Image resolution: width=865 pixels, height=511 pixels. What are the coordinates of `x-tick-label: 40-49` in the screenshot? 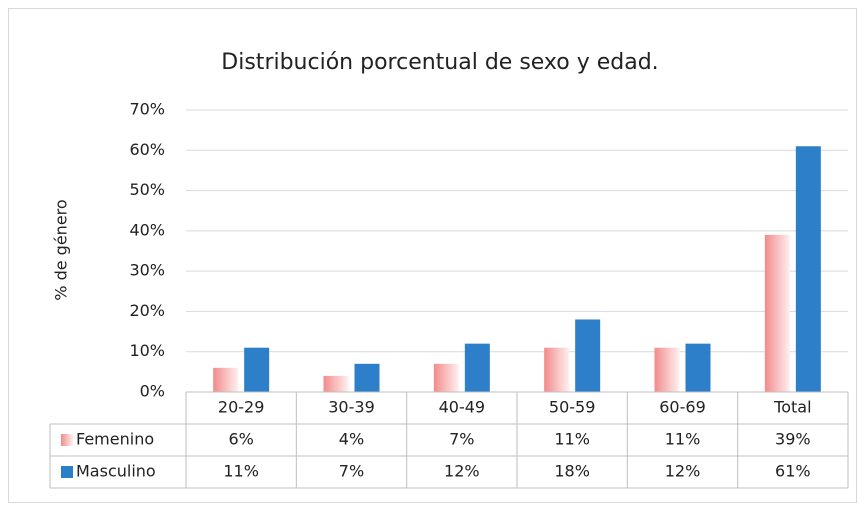 It's located at (462, 407).